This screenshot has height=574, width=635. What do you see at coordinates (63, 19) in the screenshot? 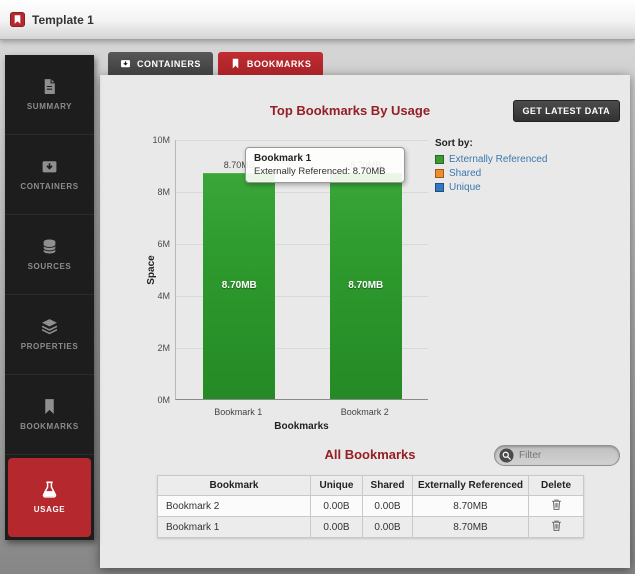
I see `window-title: Template 1` at bounding box center [63, 19].